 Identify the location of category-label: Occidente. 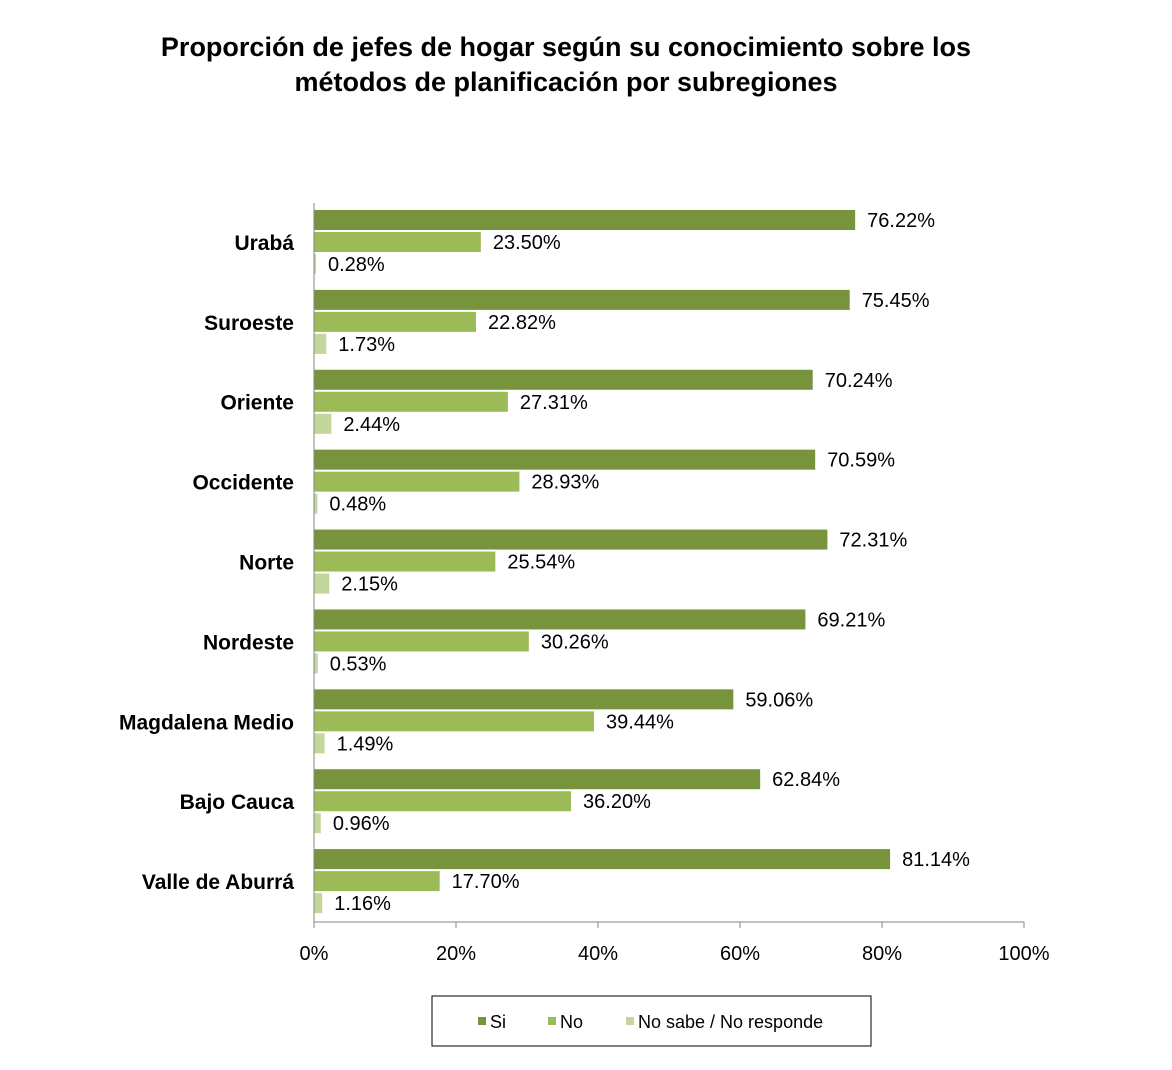
(243, 483).